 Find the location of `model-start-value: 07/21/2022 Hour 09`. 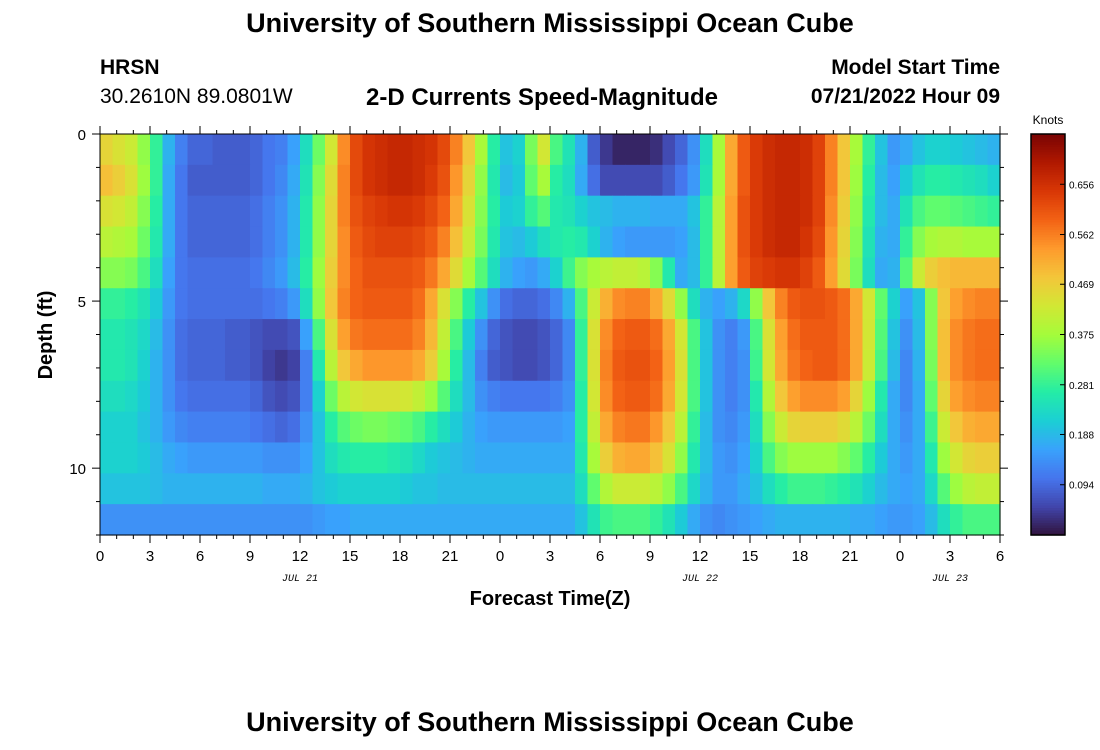

model-start-value: 07/21/2022 Hour 09 is located at coordinates (905, 96).